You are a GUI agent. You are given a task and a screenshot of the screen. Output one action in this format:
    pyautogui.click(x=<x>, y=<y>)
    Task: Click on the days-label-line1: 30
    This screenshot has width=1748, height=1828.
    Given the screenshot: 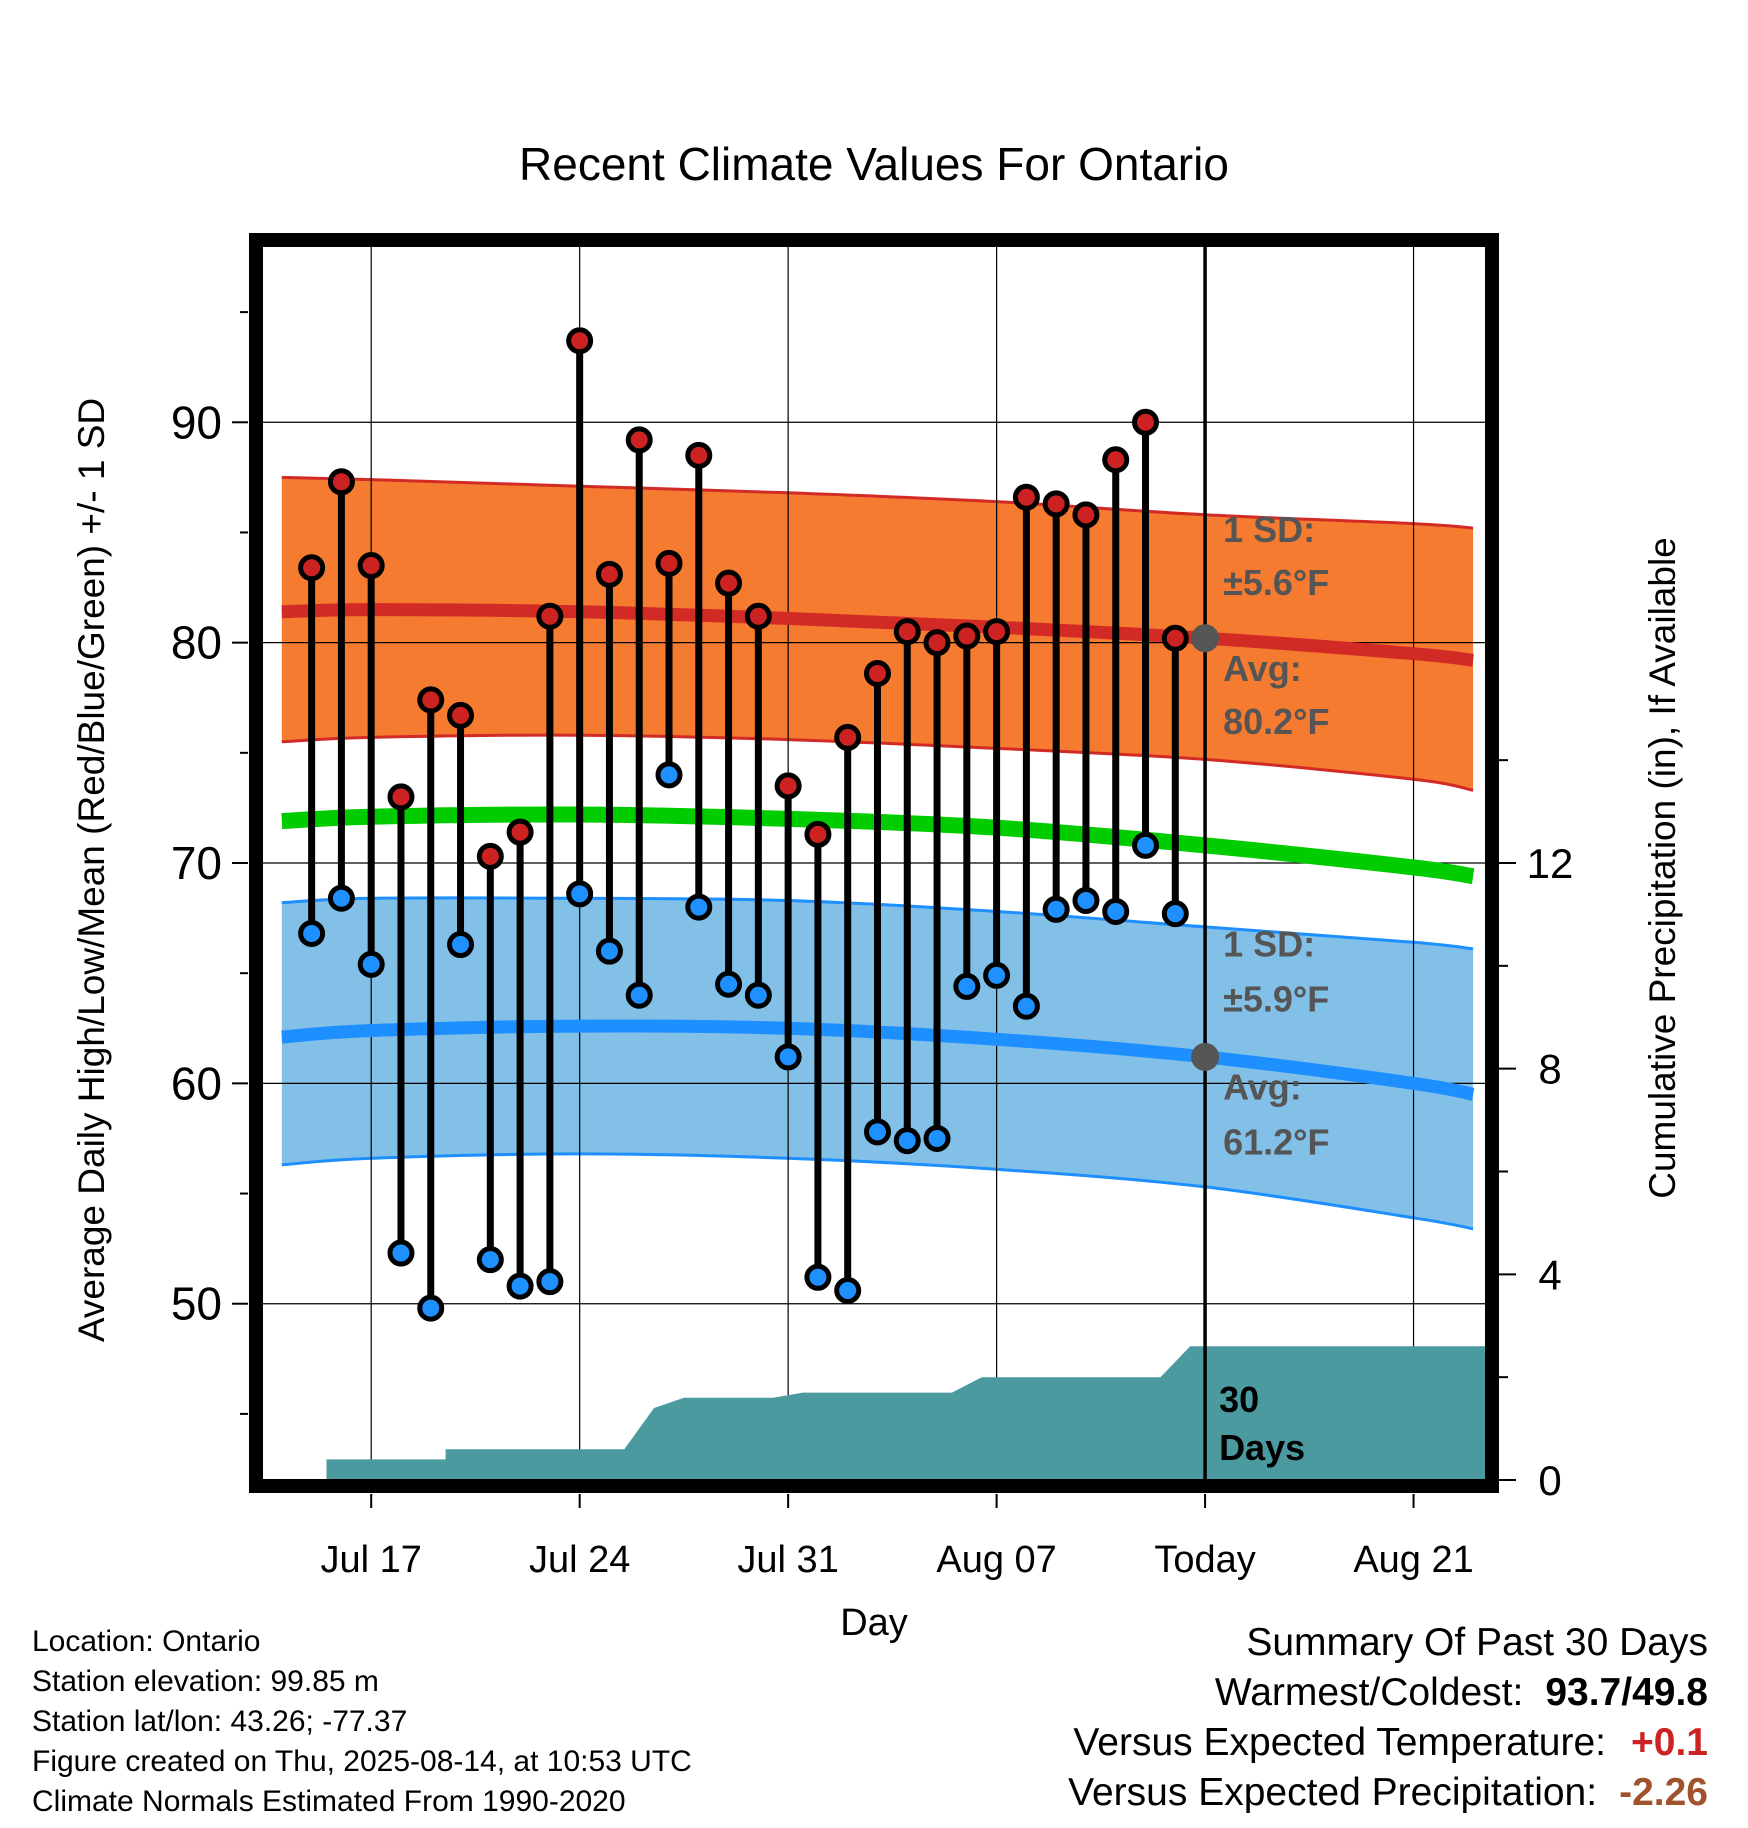 What is the action you would take?
    pyautogui.click(x=1239, y=1399)
    